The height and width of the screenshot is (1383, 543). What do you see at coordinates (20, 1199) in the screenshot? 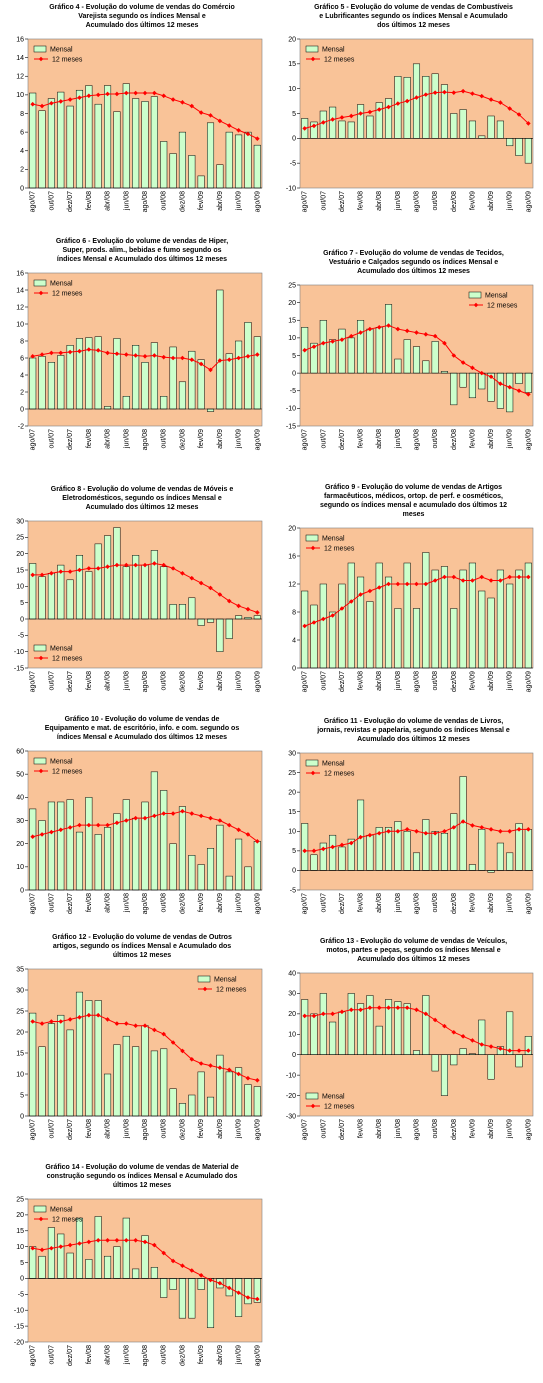
I see `y-tick-label: 25` at bounding box center [20, 1199].